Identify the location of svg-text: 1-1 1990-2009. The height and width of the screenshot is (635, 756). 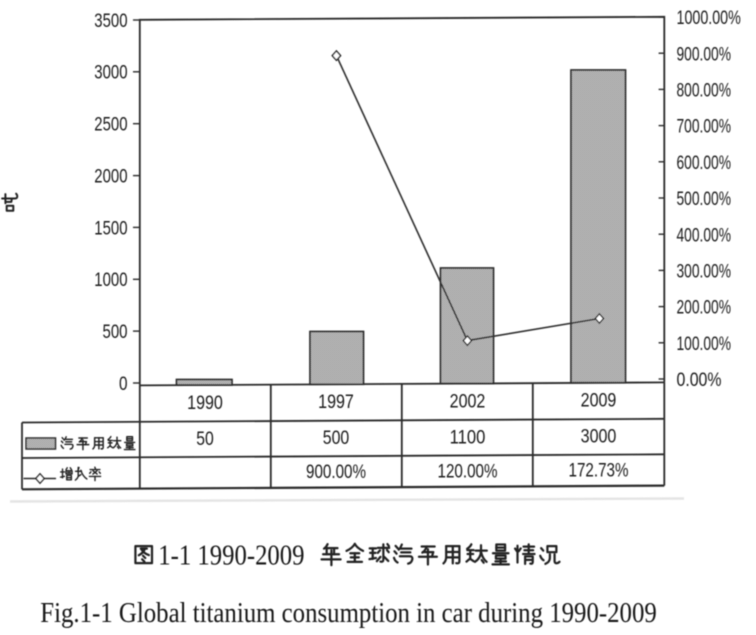
(231, 556).